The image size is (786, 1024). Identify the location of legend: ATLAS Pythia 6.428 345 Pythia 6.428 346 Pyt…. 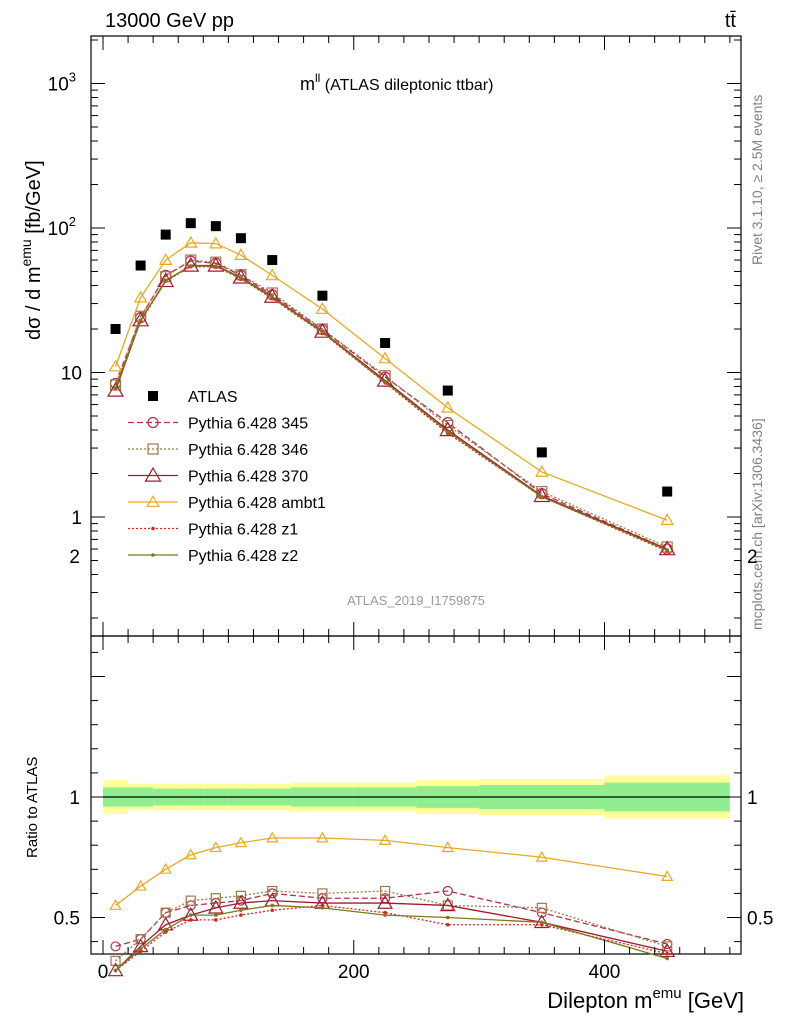
(227, 477).